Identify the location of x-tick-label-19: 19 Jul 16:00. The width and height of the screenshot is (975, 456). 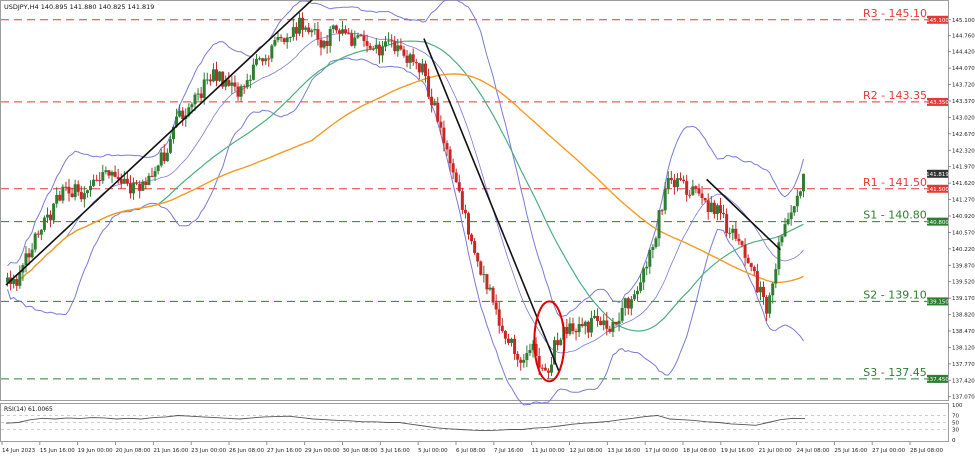
(737, 451).